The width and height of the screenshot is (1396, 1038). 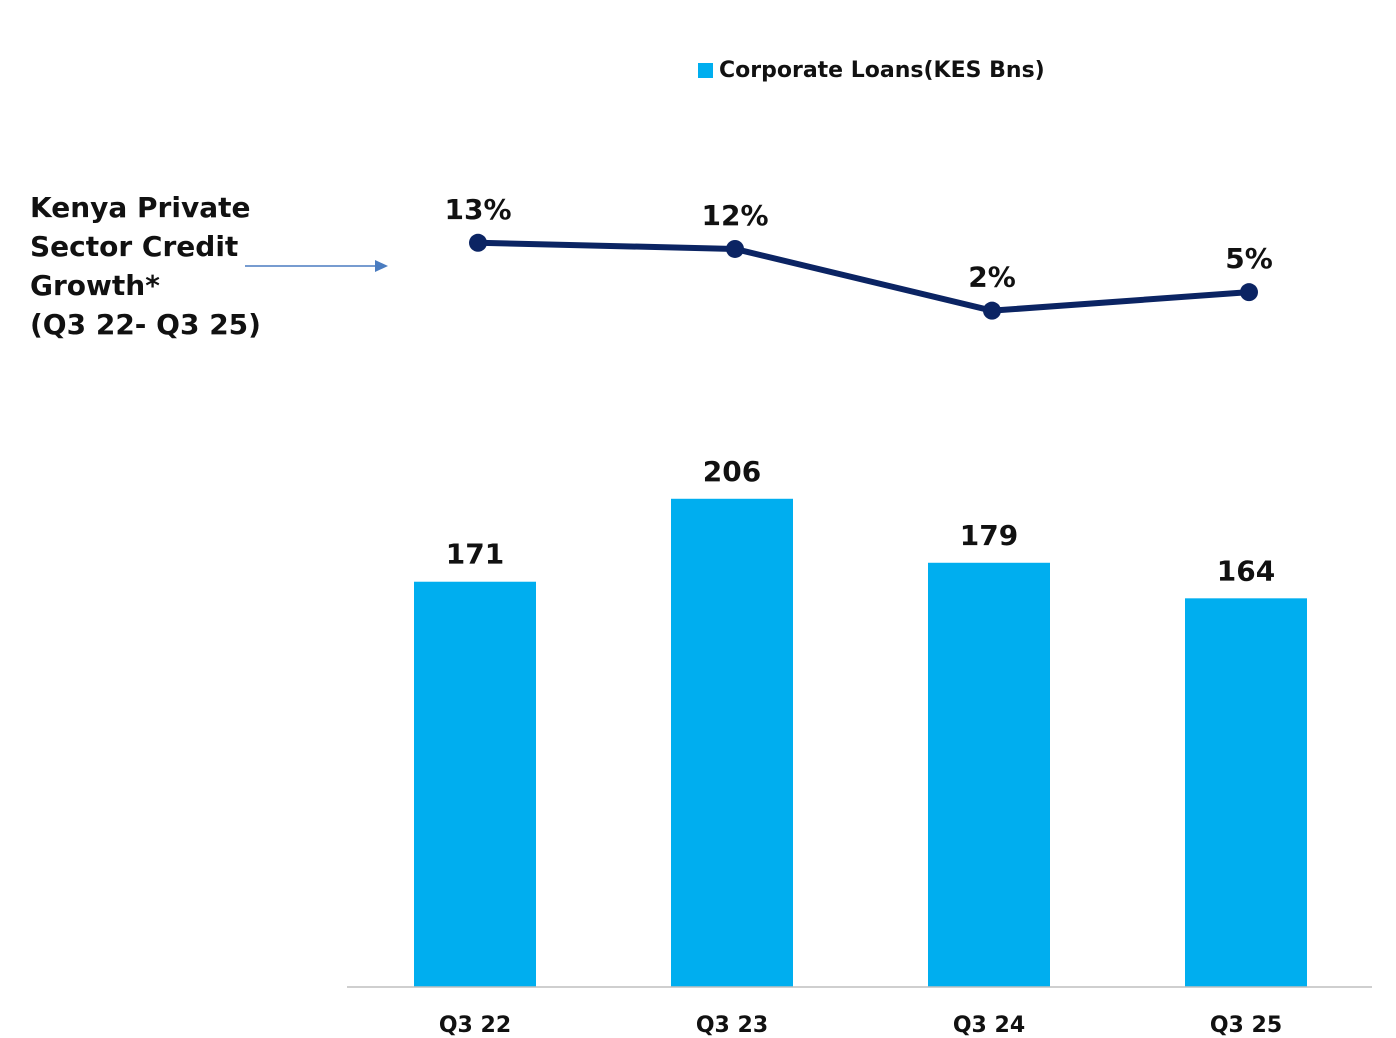 I want to click on x-tick-label: Q3 22, so click(x=475, y=1025).